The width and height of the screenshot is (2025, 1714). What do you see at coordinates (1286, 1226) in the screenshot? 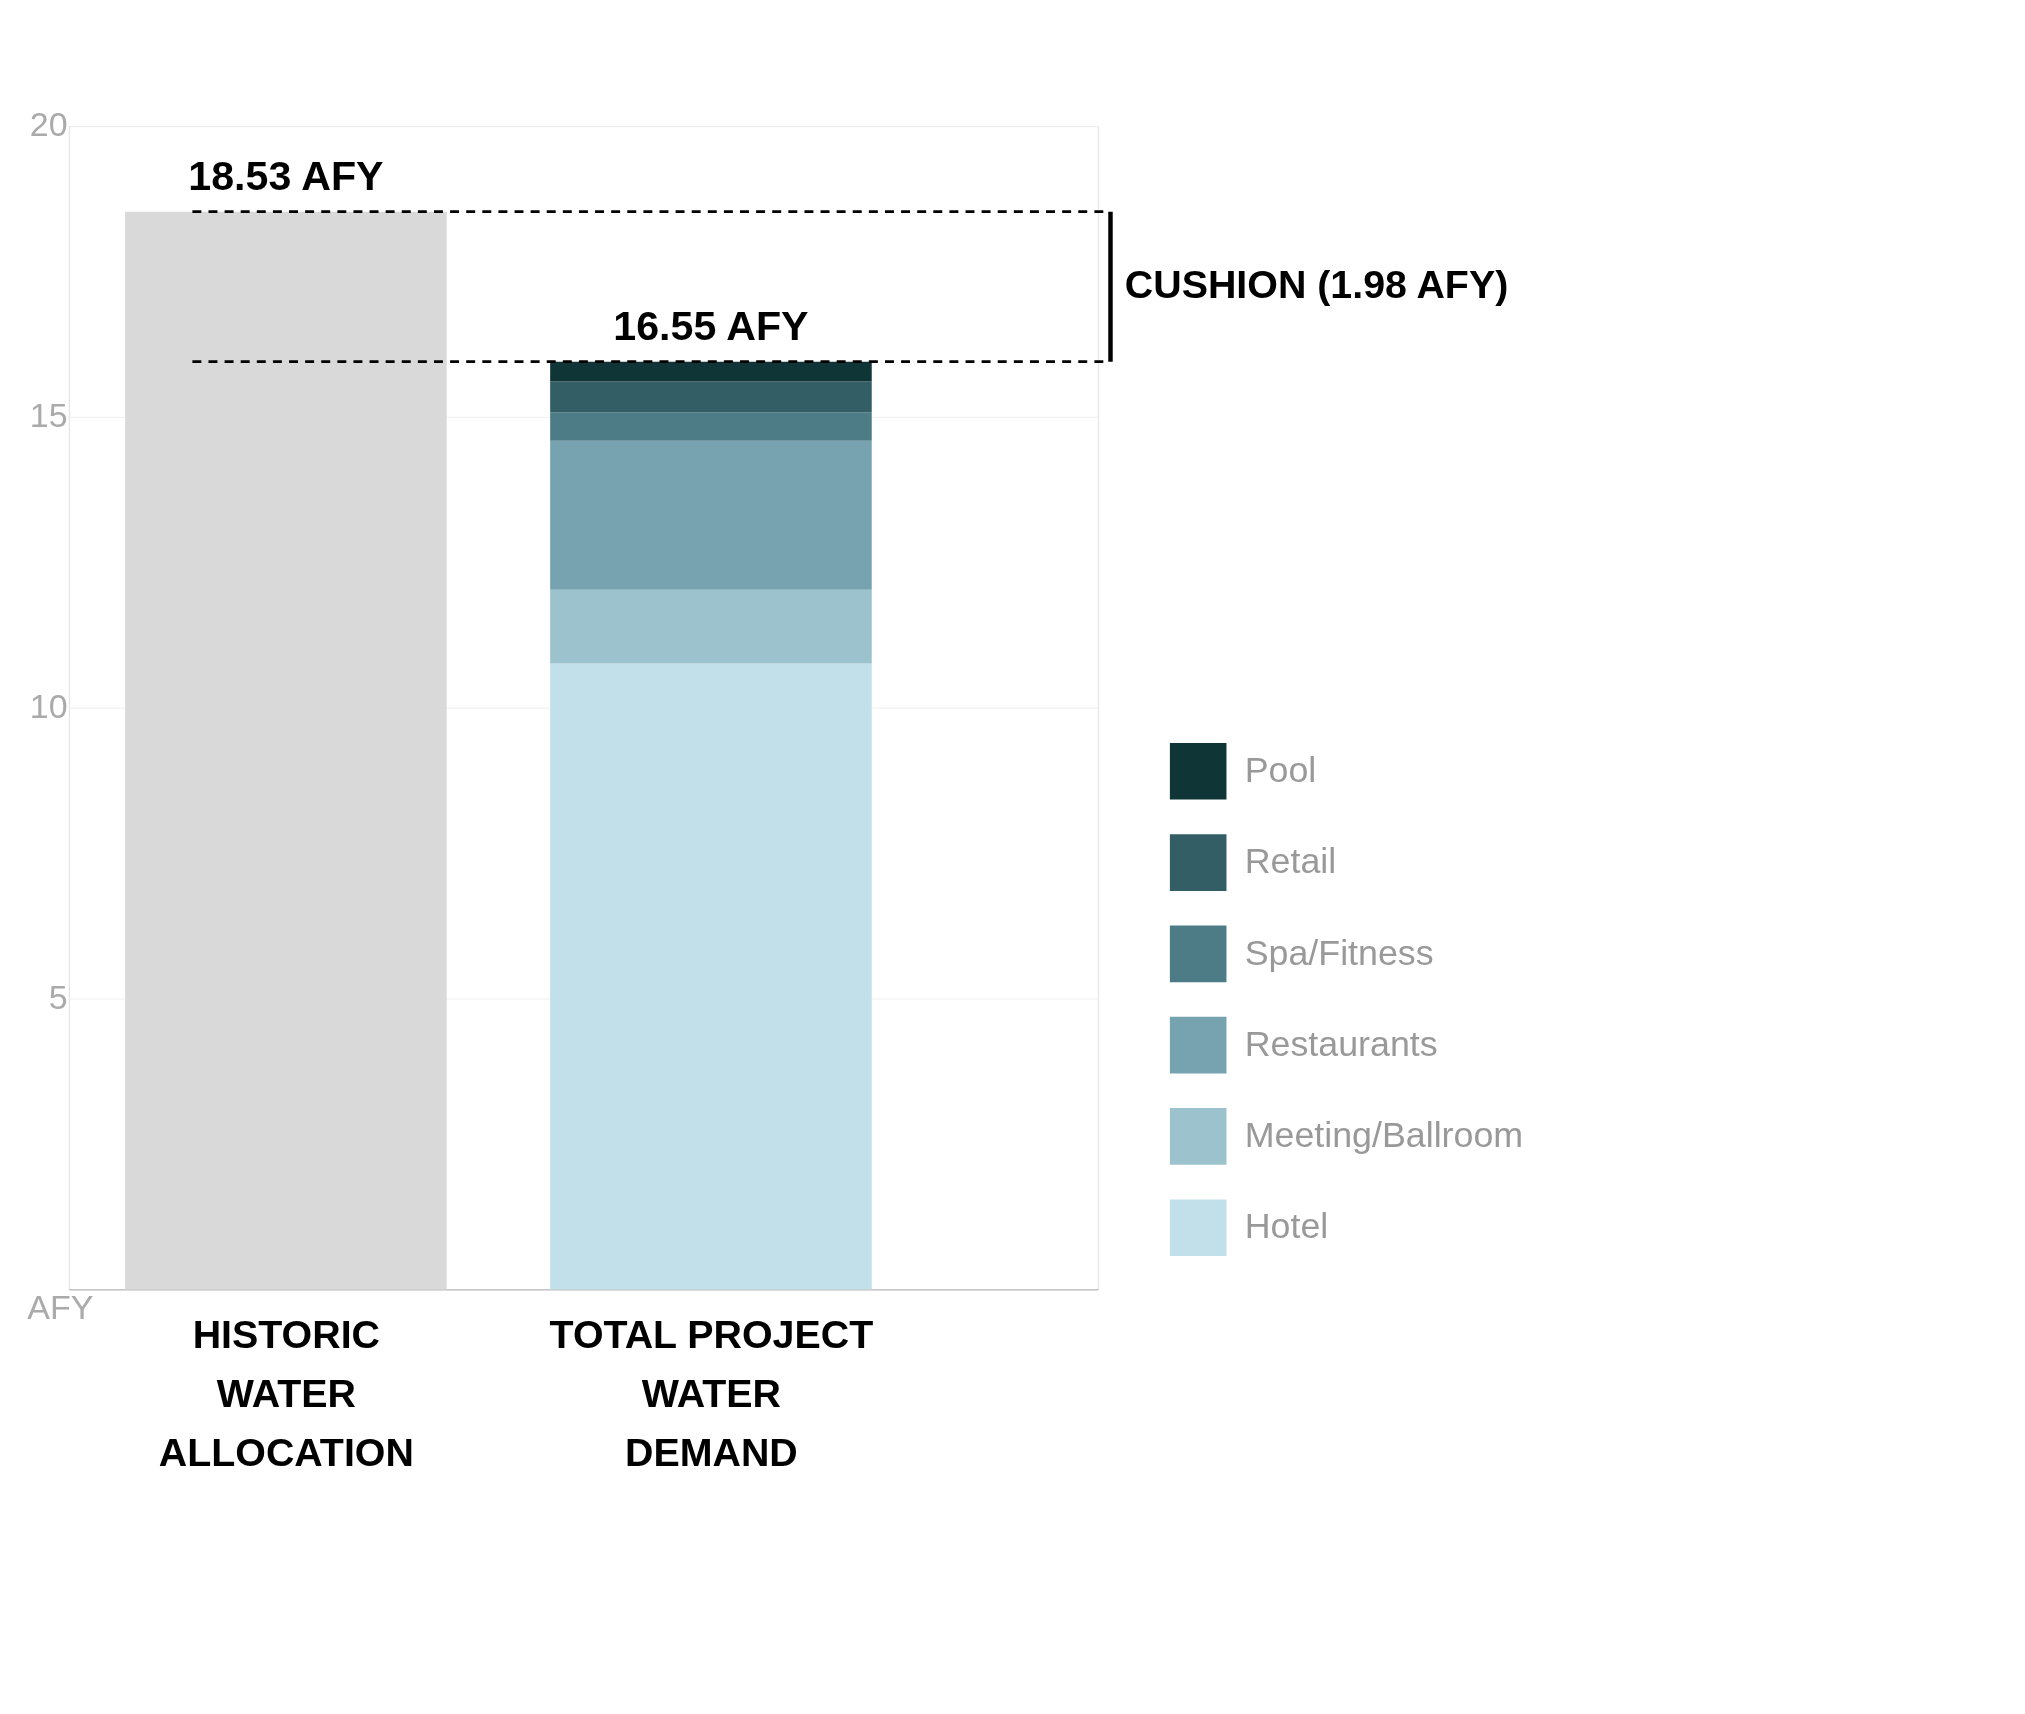
I see `legend-label: Hotel` at bounding box center [1286, 1226].